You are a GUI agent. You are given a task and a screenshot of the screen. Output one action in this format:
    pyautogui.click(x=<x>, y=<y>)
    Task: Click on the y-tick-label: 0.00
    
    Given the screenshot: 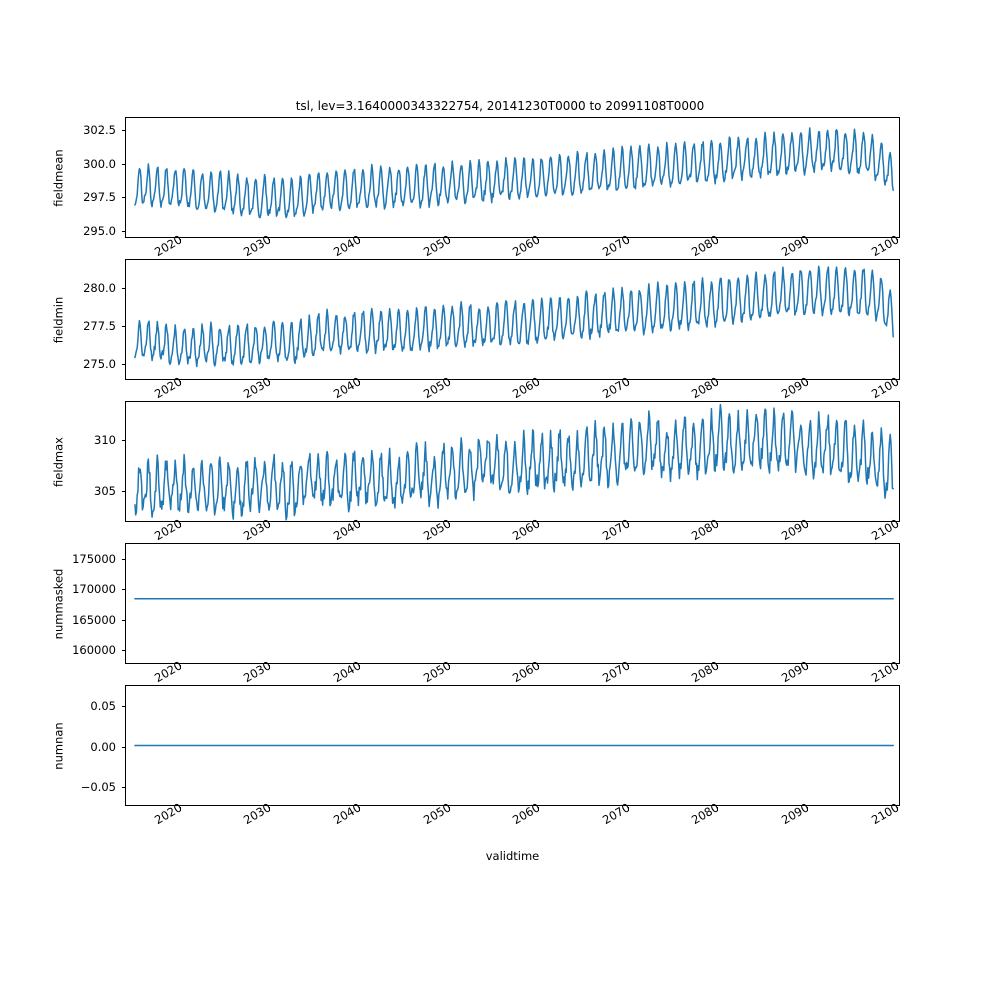 What is the action you would take?
    pyautogui.click(x=103, y=746)
    